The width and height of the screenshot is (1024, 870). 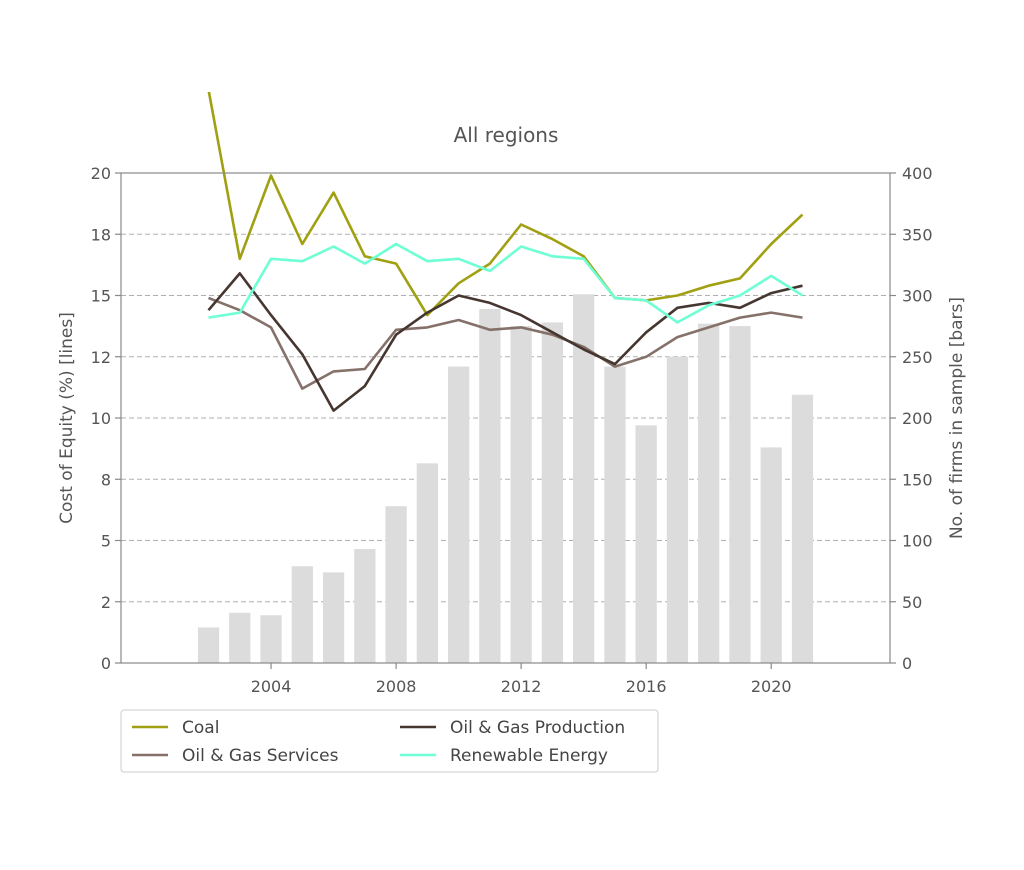 I want to click on right-tick-label: 50, so click(x=912, y=602).